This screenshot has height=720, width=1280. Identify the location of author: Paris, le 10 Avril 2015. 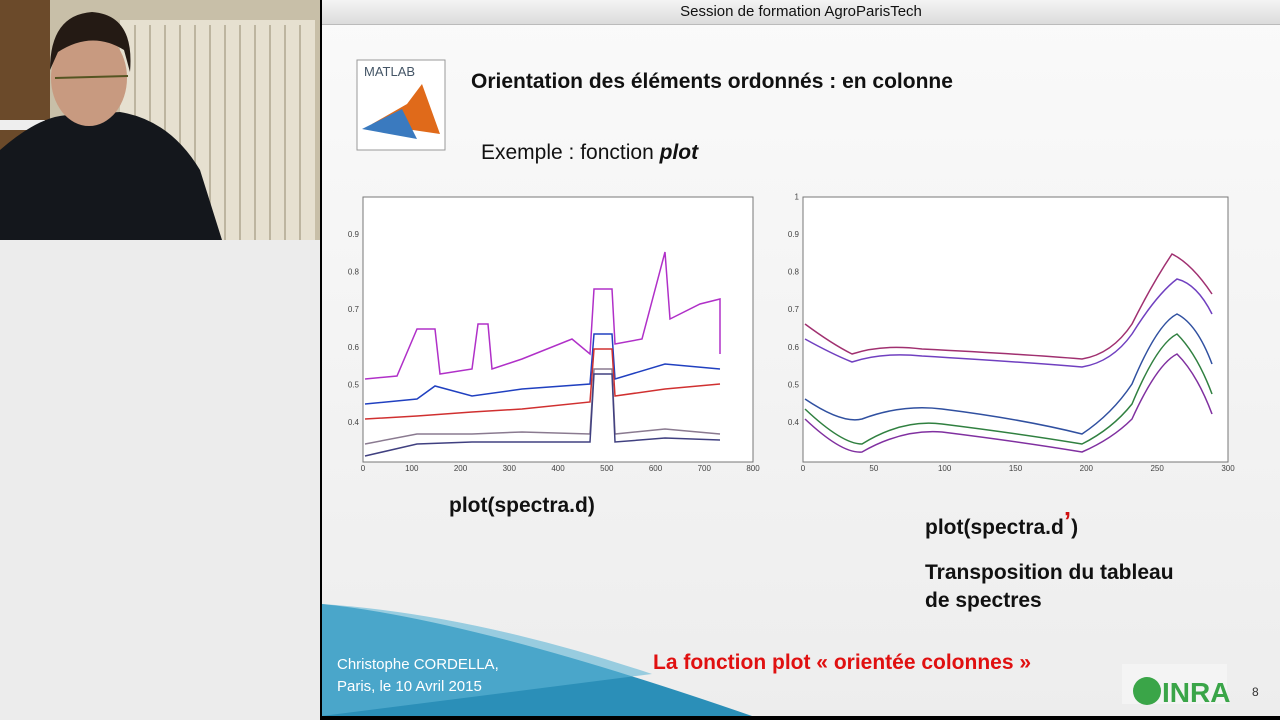
(409, 686).